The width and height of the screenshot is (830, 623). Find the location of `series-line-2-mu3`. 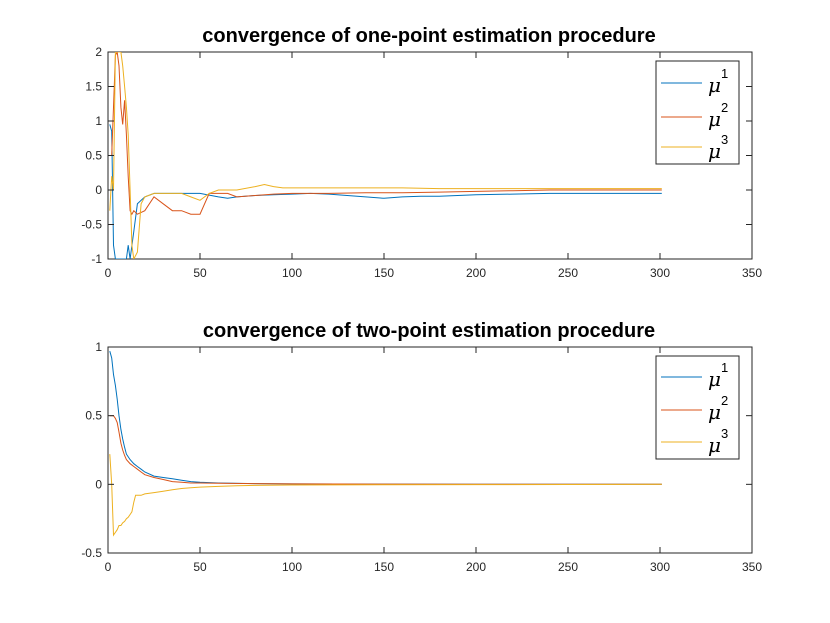

series-line-2-mu3 is located at coordinates (385, 495).